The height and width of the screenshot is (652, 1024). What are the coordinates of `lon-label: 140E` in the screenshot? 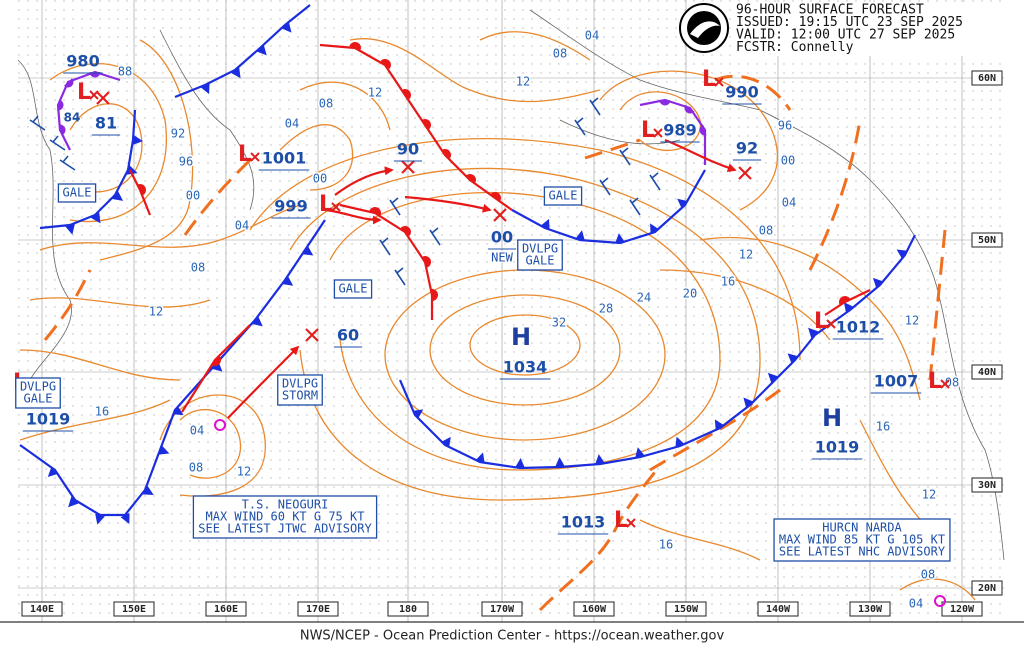 It's located at (42, 609).